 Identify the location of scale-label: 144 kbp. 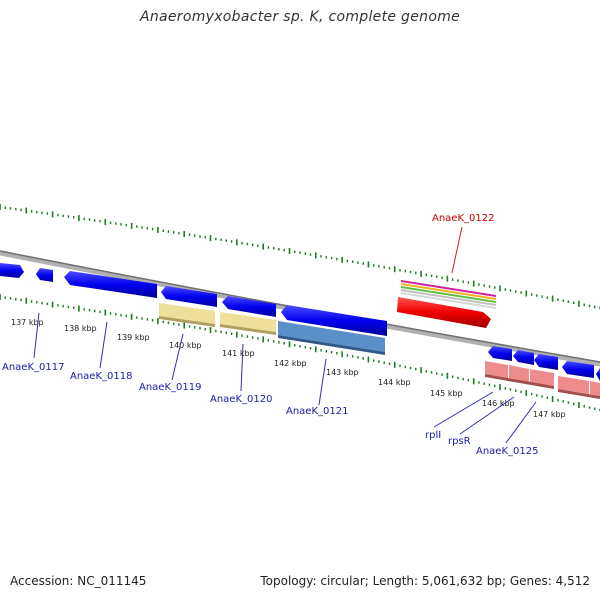
(394, 382).